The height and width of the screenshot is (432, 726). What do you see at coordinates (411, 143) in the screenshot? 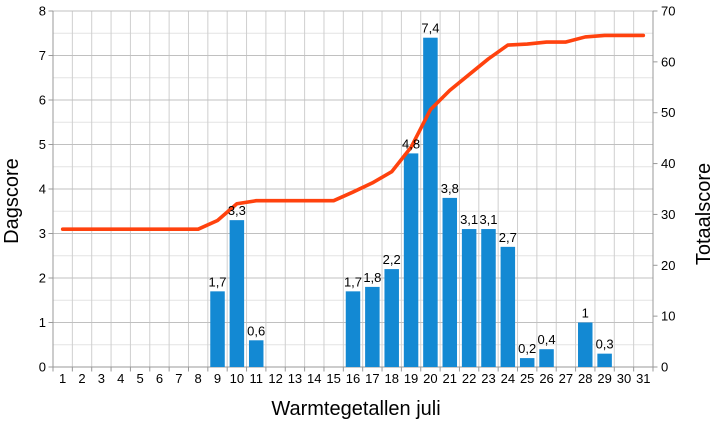
I see `bar-label-day-19: 4,8` at bounding box center [411, 143].